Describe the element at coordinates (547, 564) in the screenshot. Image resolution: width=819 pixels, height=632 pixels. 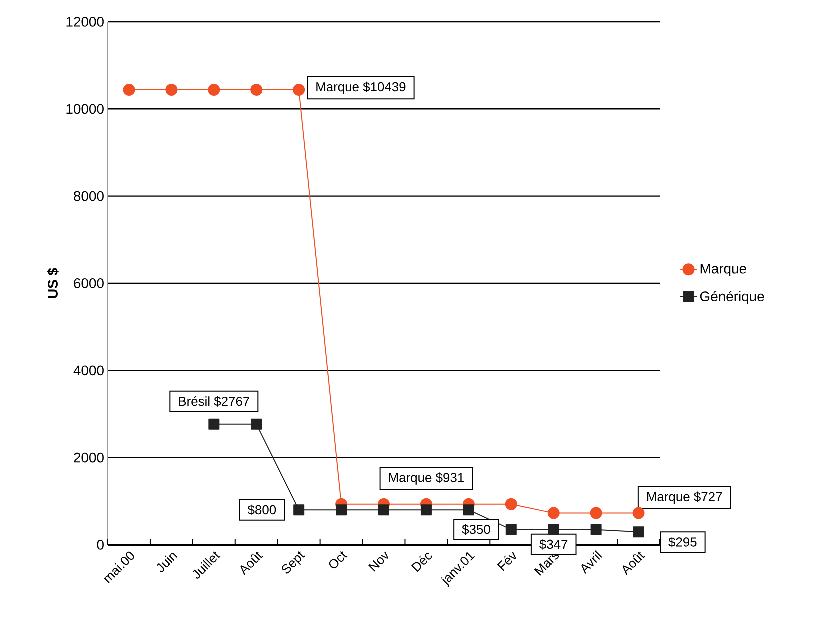
I see `x-tick-label: Mars` at that location.